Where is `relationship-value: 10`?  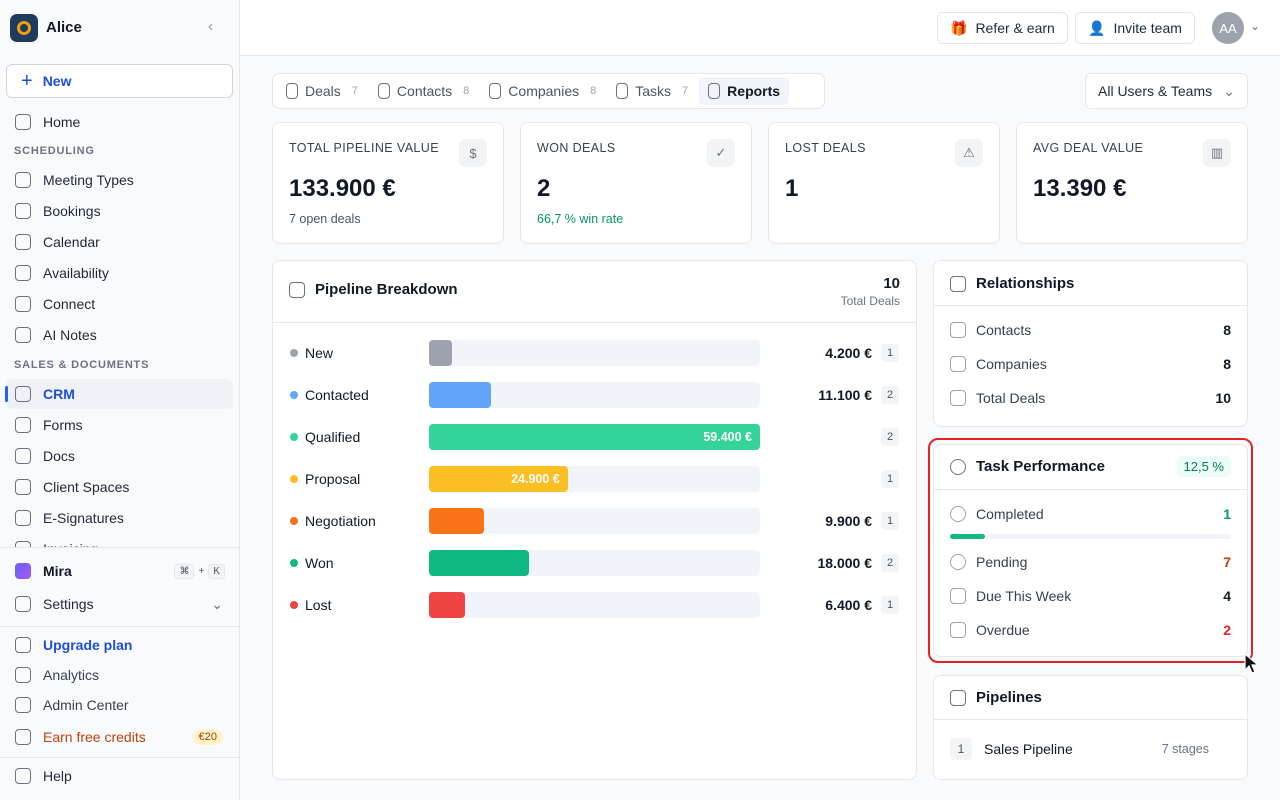
relationship-value: 10 is located at coordinates (1223, 398).